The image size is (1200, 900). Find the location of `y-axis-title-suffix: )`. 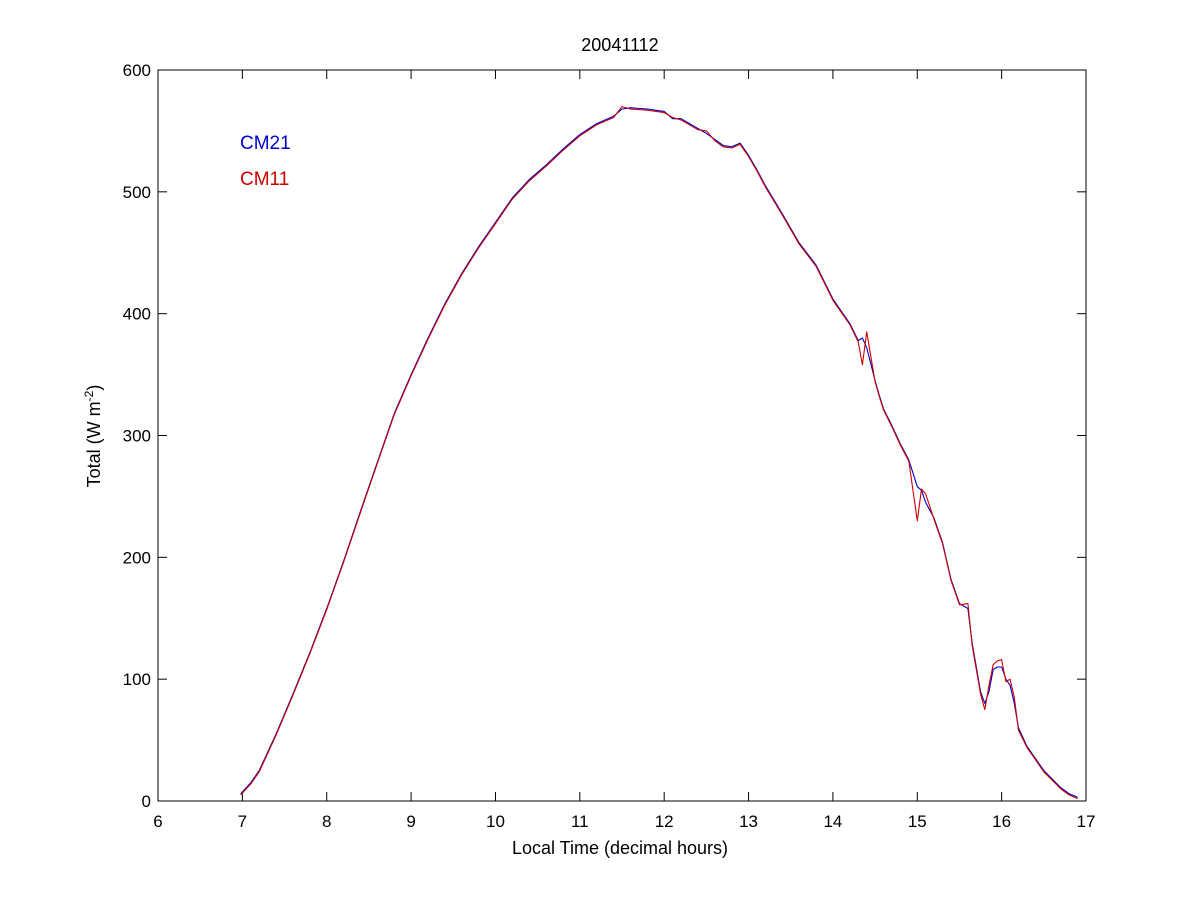

y-axis-title-suffix: ) is located at coordinates (94, 388).